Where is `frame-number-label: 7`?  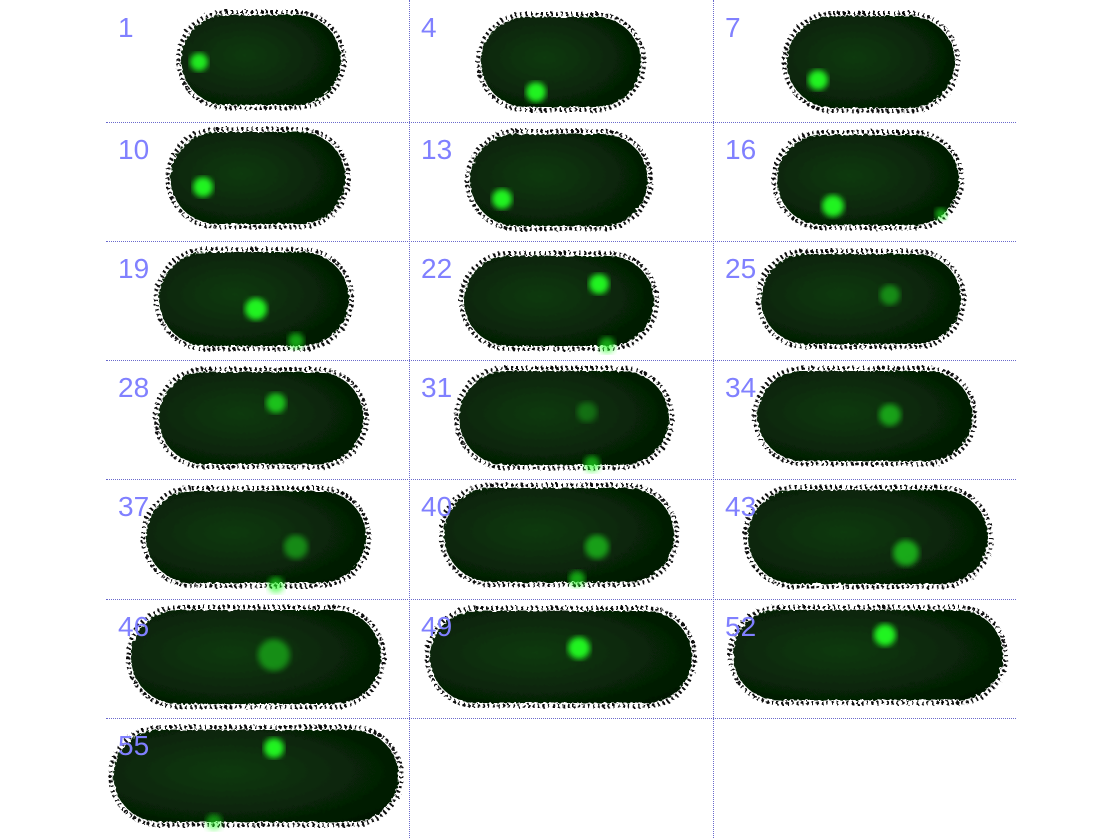
frame-number-label: 7 is located at coordinates (733, 27).